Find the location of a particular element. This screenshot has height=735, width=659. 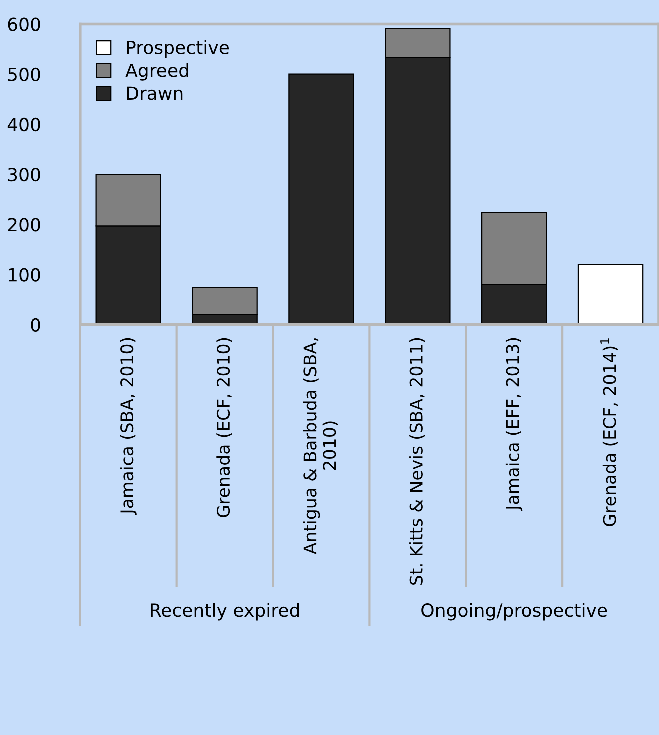

x-tick-label: St. Kitts & Nevis (SBA, 2011) is located at coordinates (417, 461).